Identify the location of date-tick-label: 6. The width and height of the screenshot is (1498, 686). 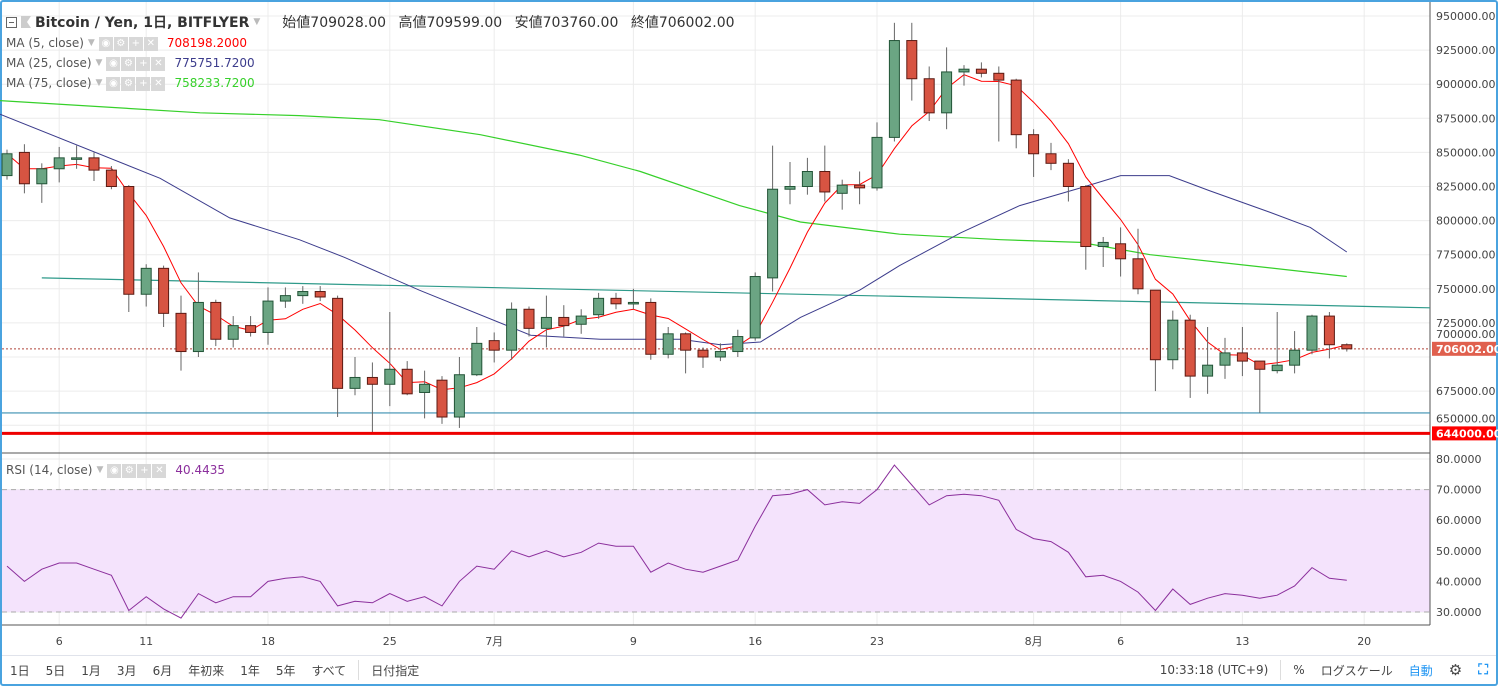
(1120, 641).